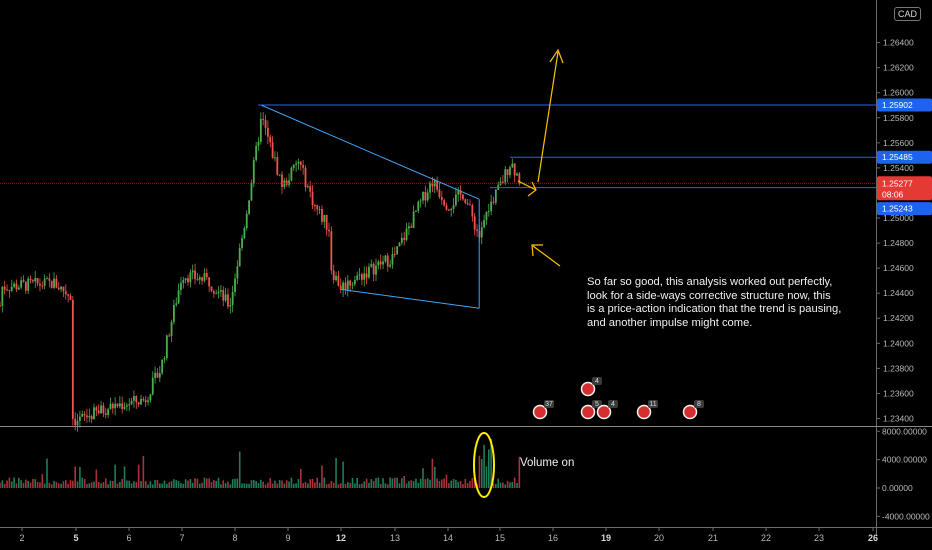 Image resolution: width=932 pixels, height=550 pixels. Describe the element at coordinates (597, 381) in the screenshot. I see `event-badge-count: 4` at that location.